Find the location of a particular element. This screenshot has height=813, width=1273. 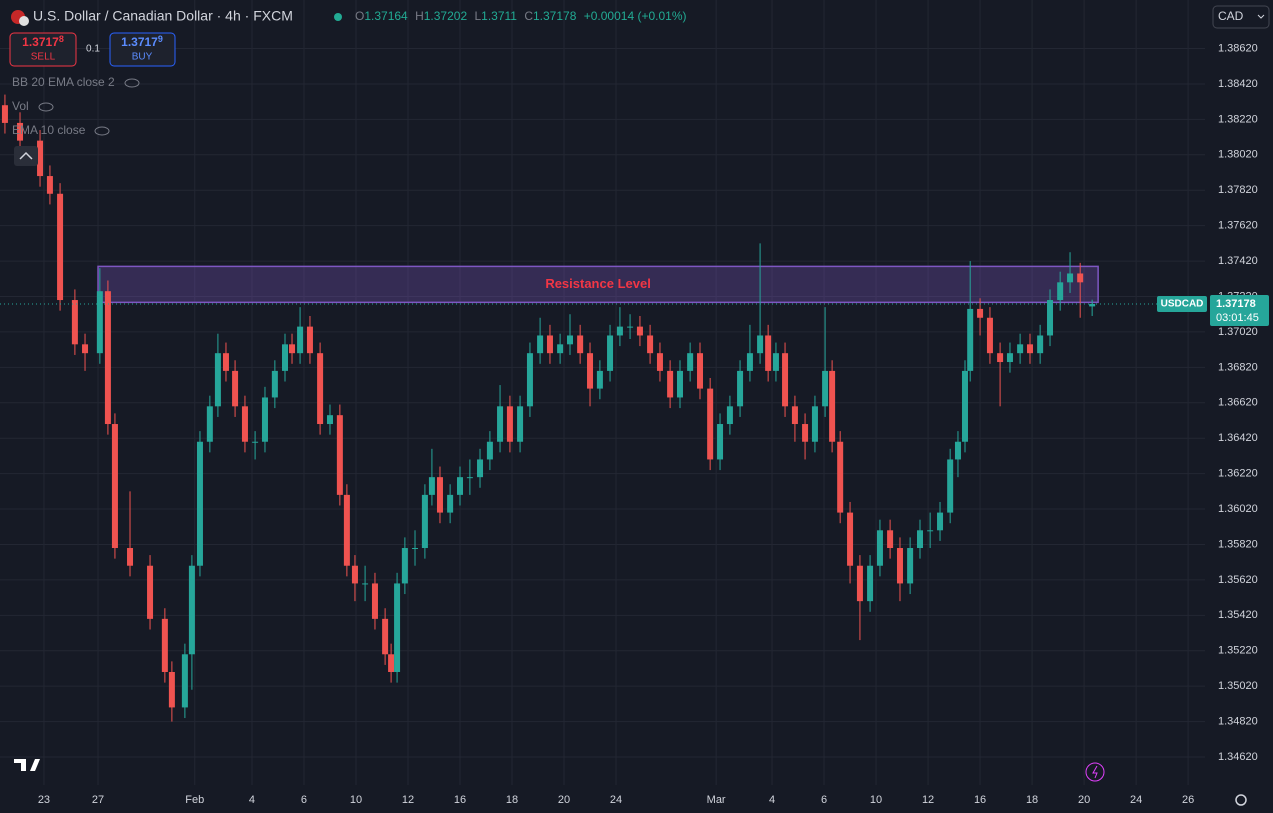

x-tick-label: 24 is located at coordinates (1136, 800).